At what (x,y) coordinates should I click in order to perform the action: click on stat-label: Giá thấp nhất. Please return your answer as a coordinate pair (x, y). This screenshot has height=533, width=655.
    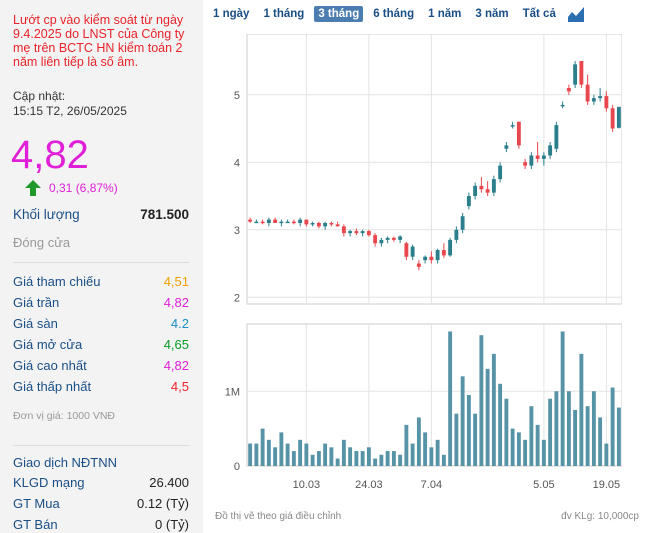
    Looking at the image, I should click on (52, 386).